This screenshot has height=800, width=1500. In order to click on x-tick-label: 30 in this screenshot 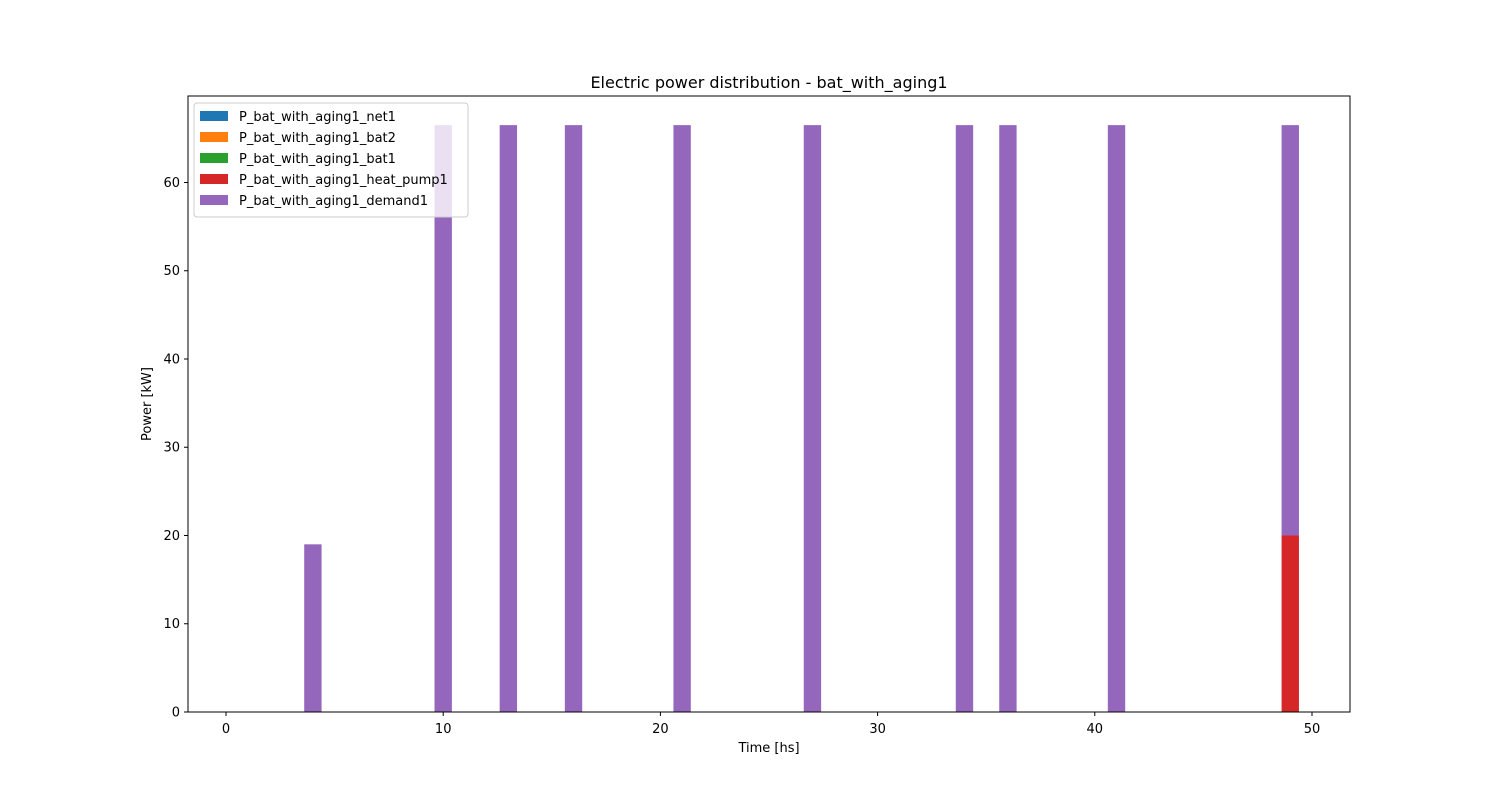, I will do `click(877, 729)`.